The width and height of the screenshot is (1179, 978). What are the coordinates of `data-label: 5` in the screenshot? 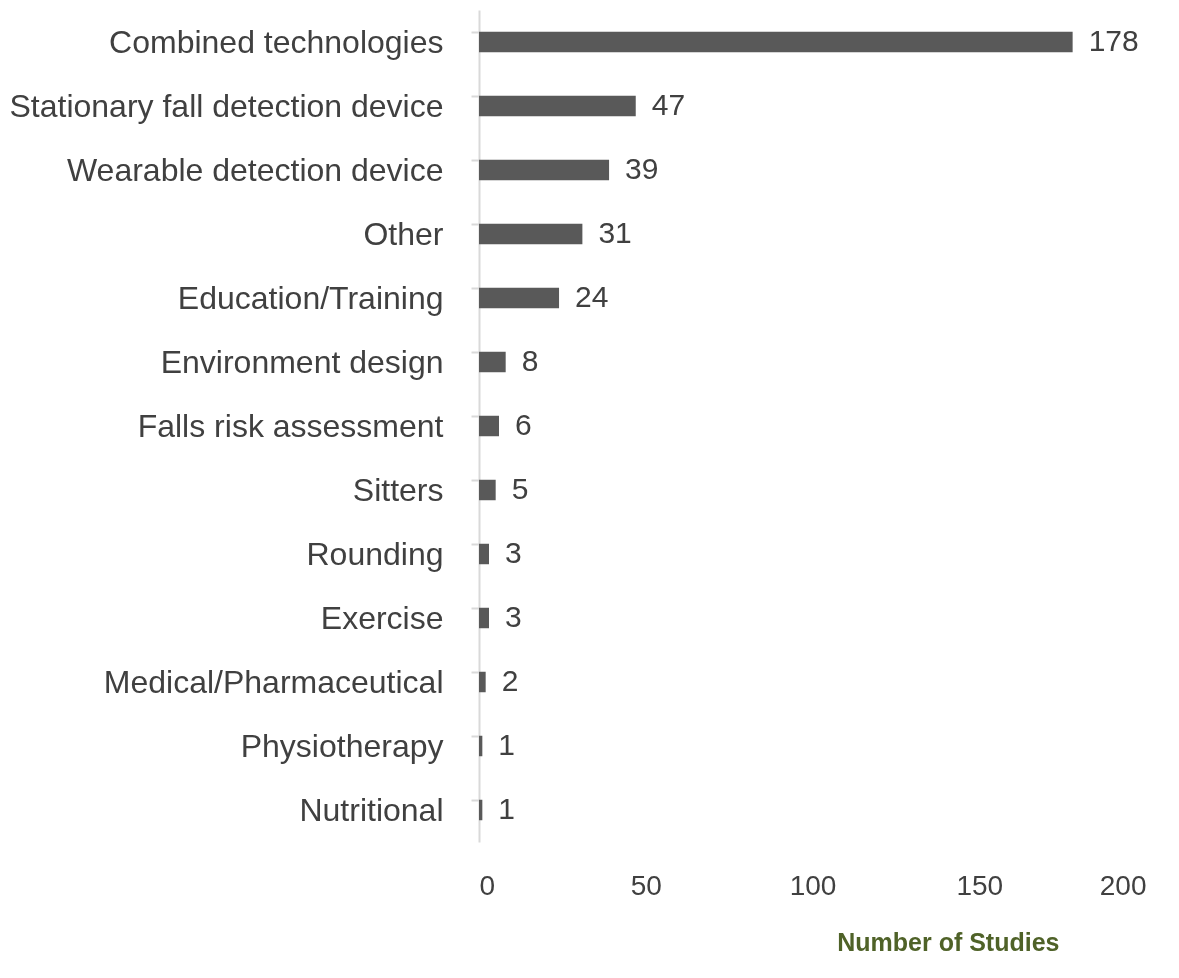 It's located at (520, 488).